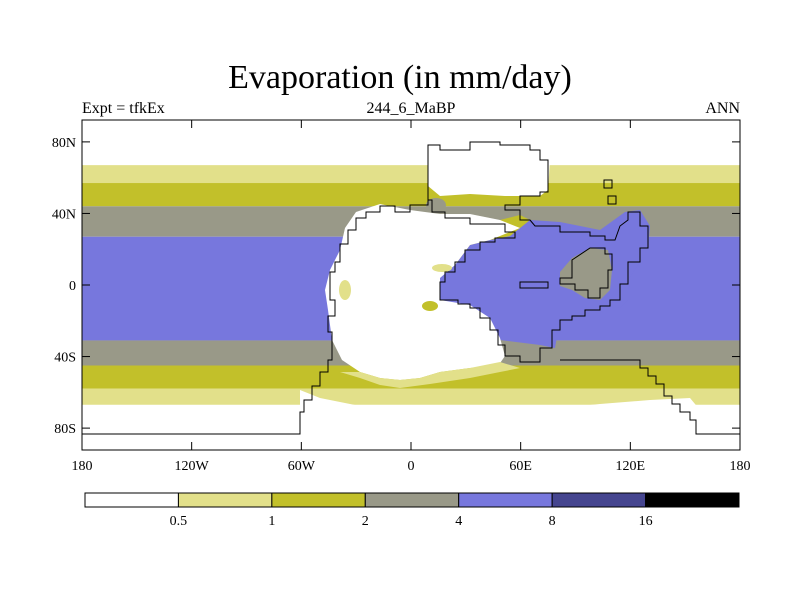  I want to click on lat-tick-label: 80S, so click(65, 429).